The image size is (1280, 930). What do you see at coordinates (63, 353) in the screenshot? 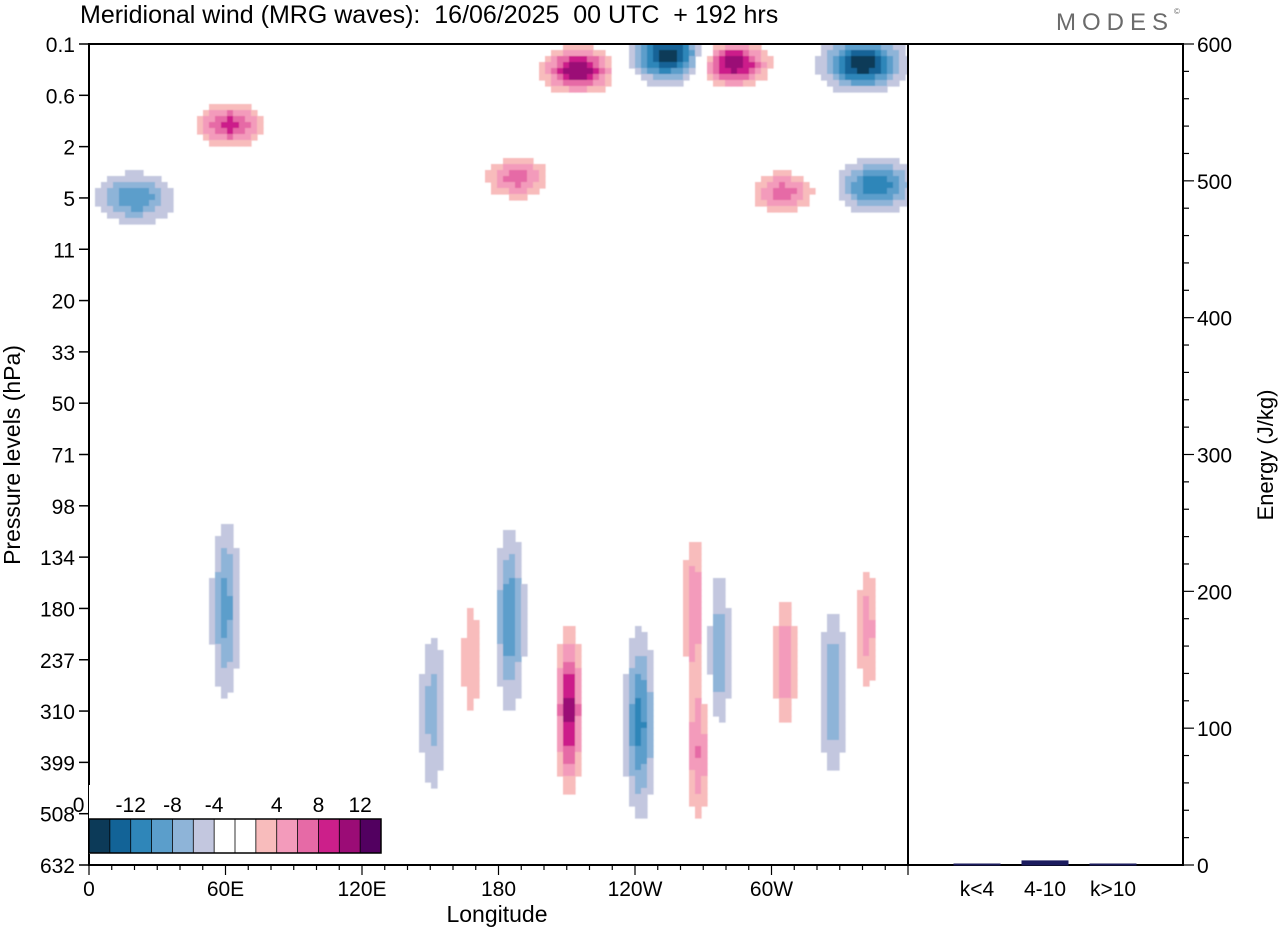
I see `pressure-tick-label: 33` at bounding box center [63, 353].